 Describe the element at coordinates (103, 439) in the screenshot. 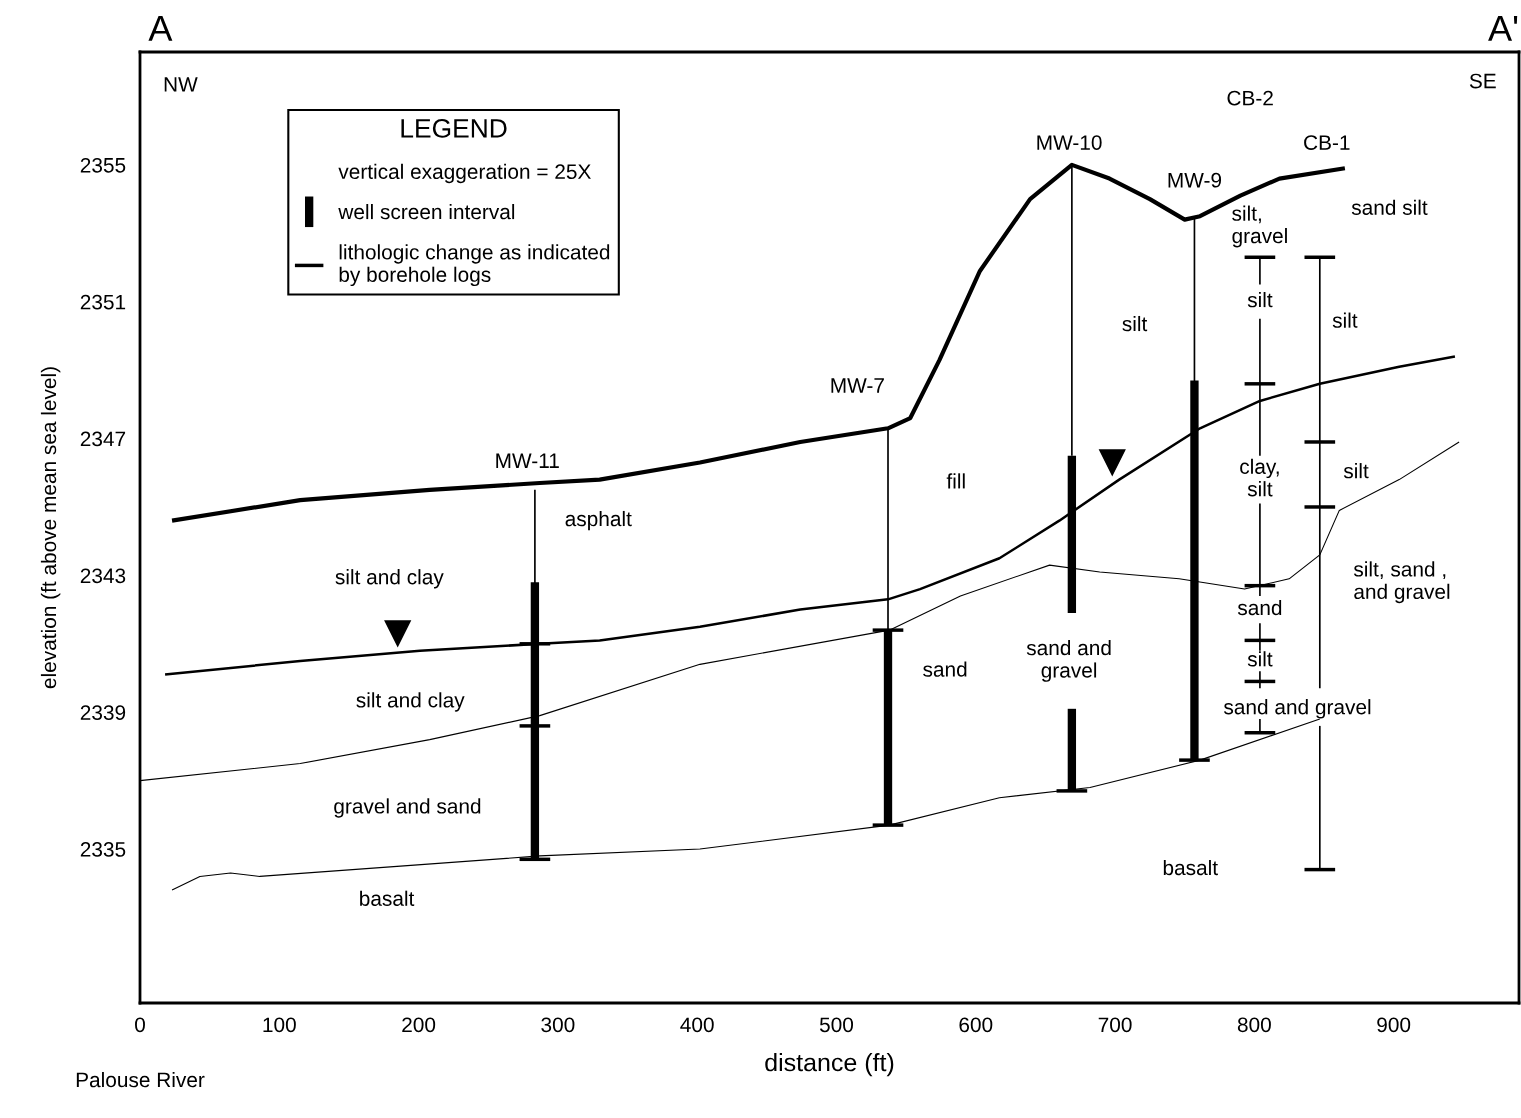

I see `y-tick-label: 2347` at that location.